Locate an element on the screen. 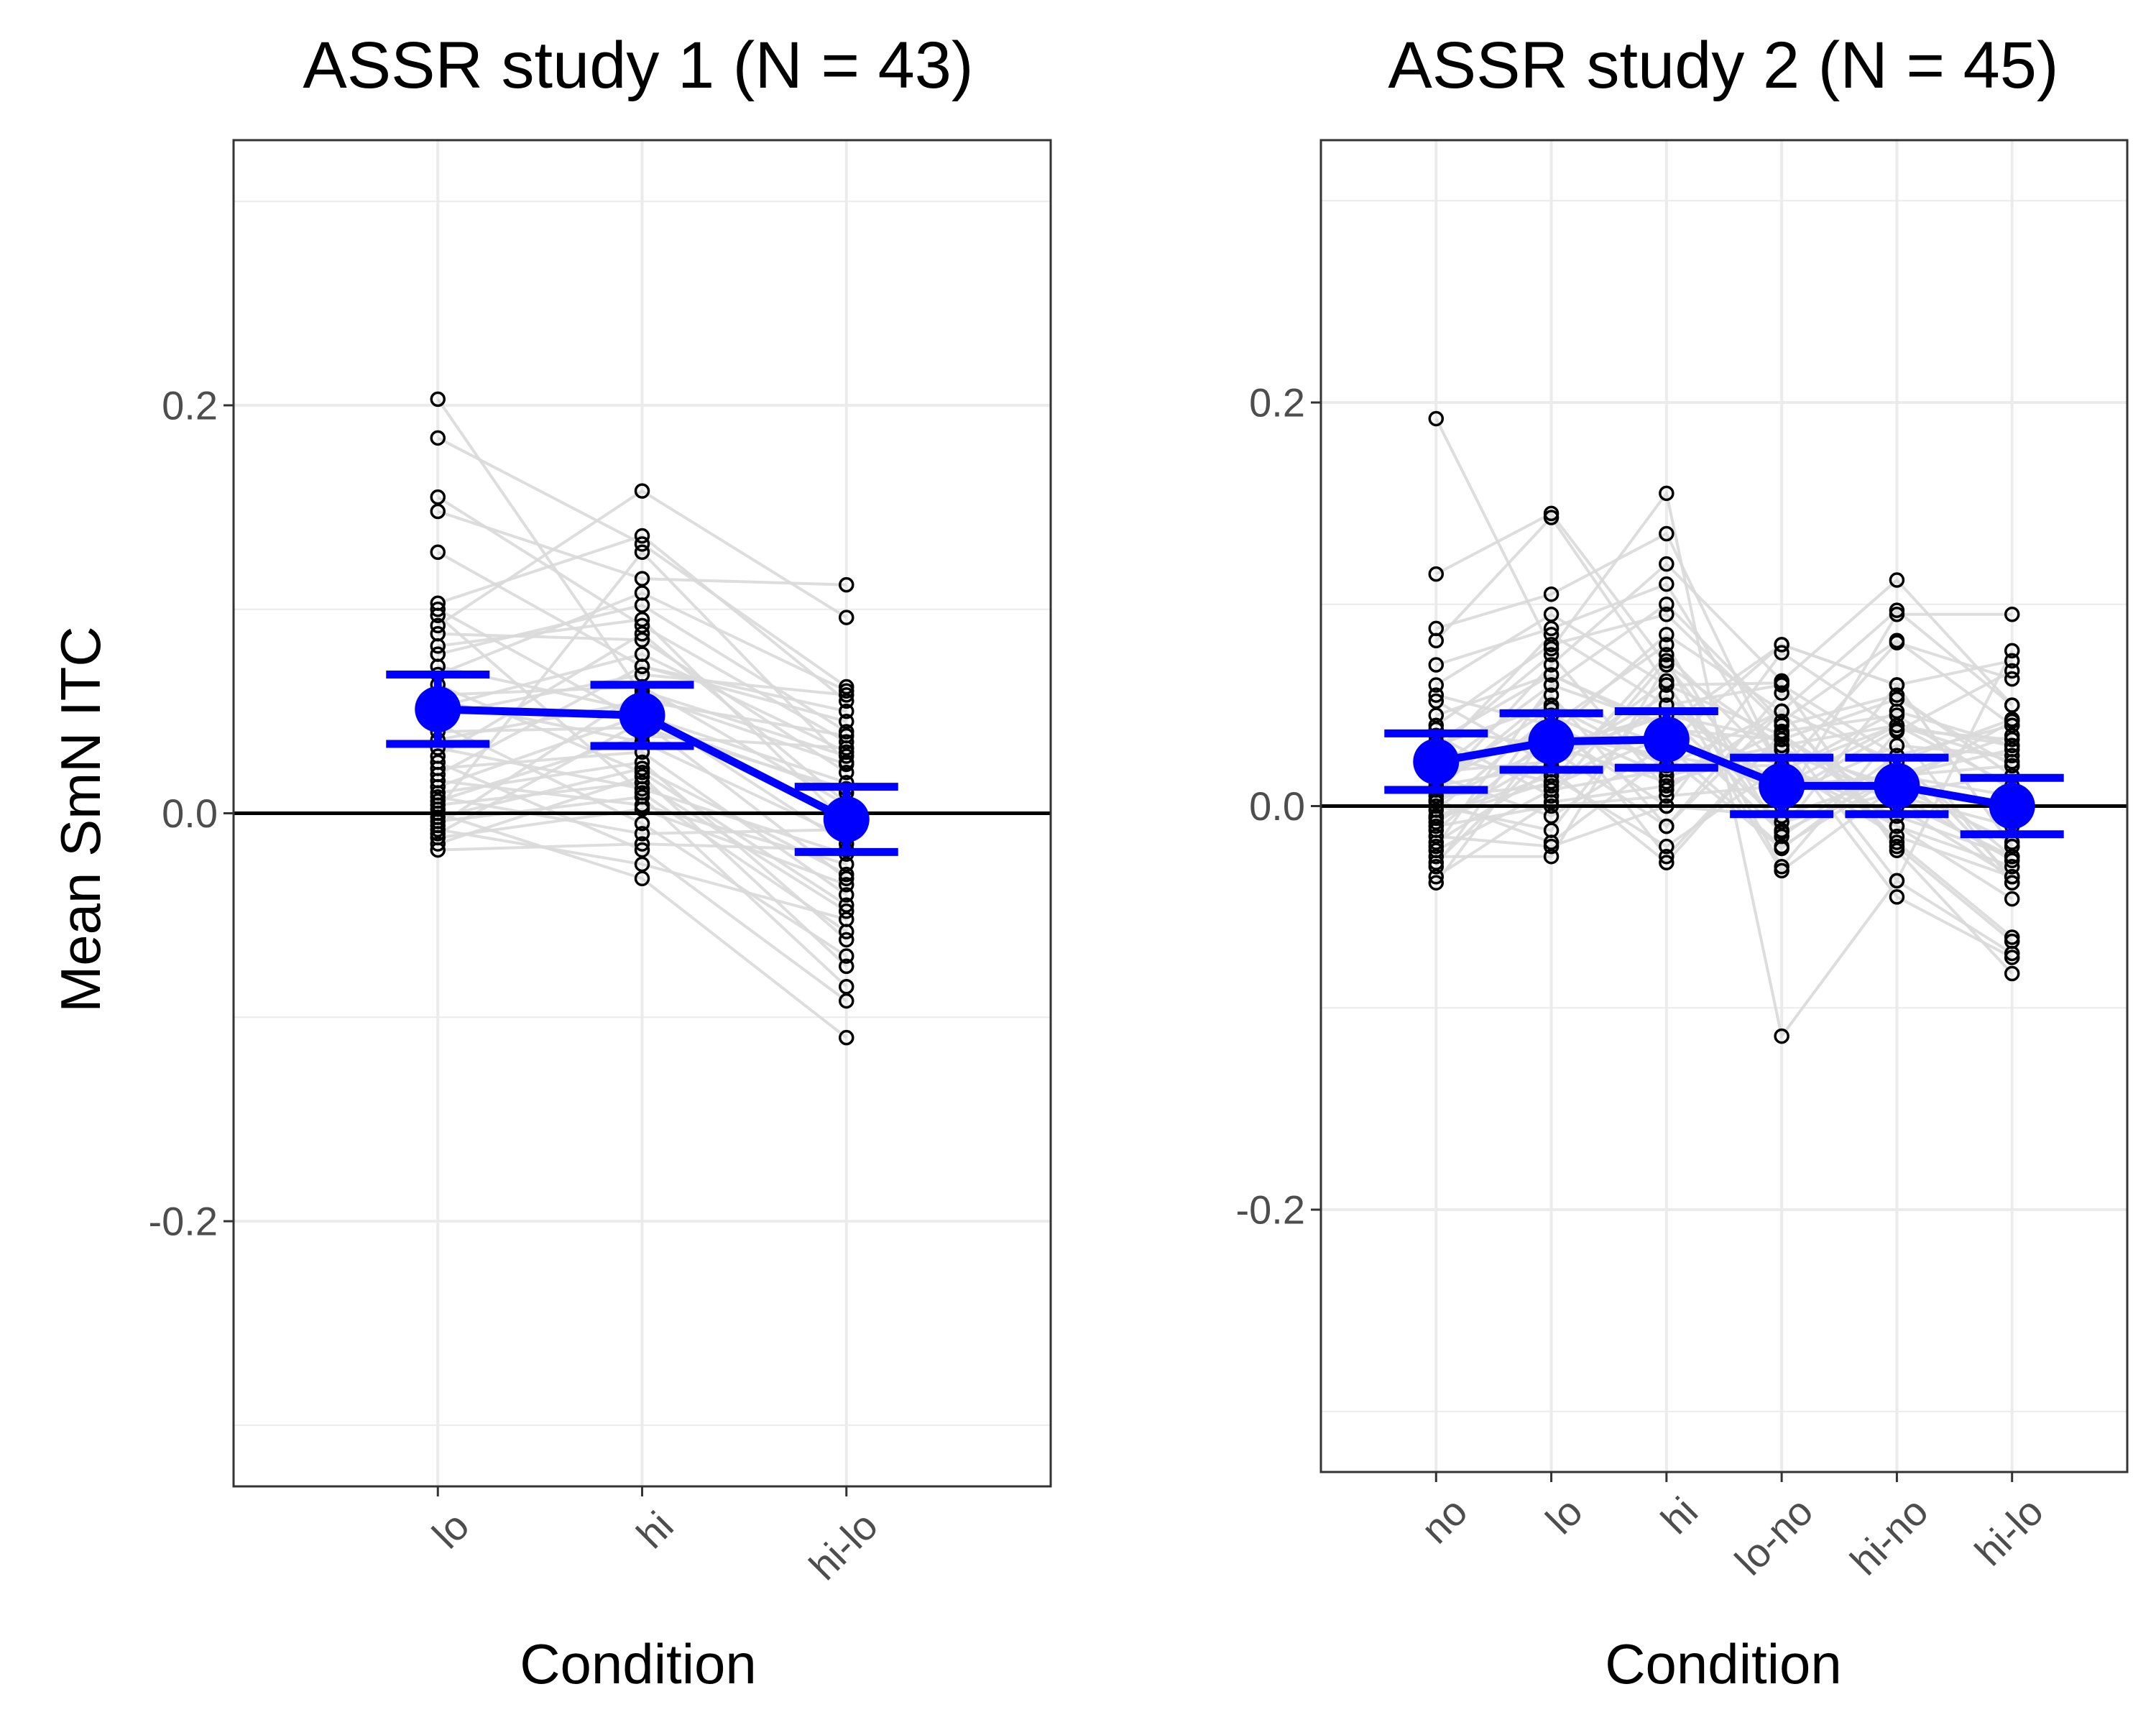  summary-series is located at coordinates (642, 763).